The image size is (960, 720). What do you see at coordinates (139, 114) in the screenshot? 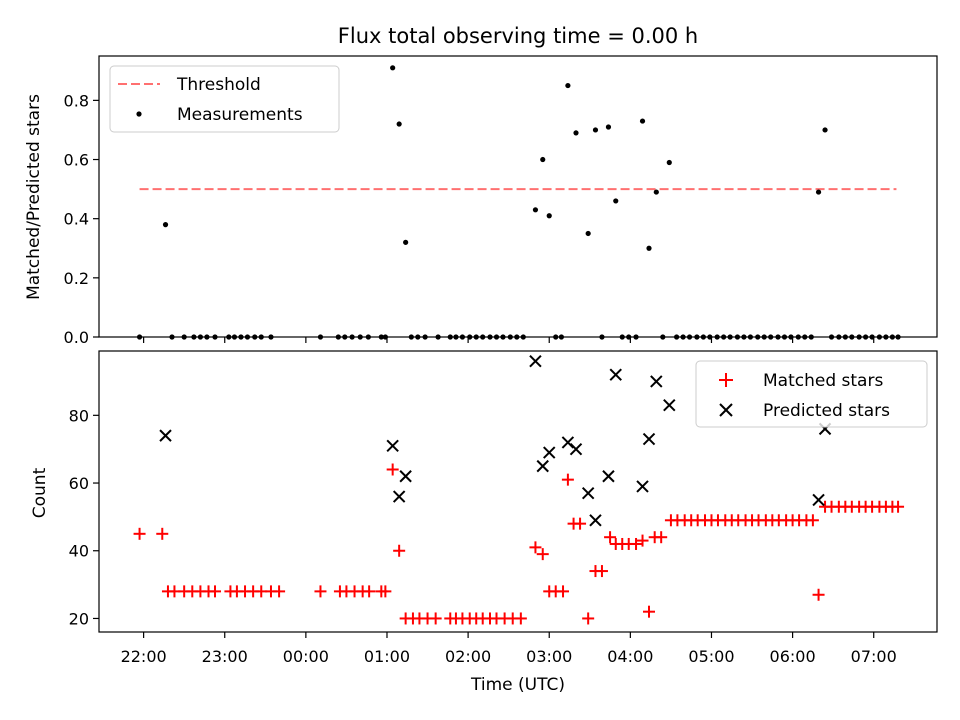
I see `legend-measurements-swatch` at bounding box center [139, 114].